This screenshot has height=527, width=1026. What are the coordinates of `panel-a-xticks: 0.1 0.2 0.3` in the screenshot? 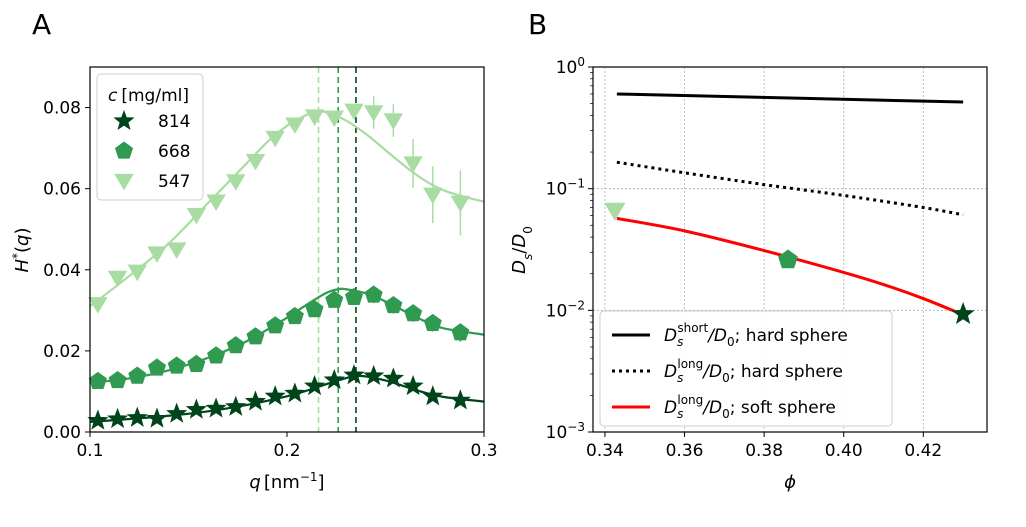 It's located at (287, 446).